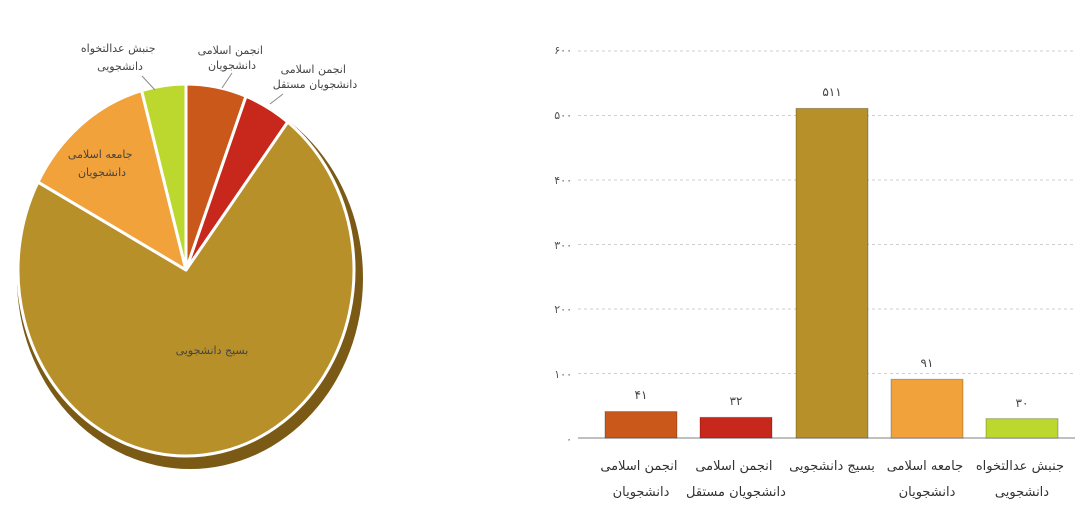 The image size is (1089, 506). What do you see at coordinates (227, 80) in the screenshot?
I see `pie-leader-c0` at bounding box center [227, 80].